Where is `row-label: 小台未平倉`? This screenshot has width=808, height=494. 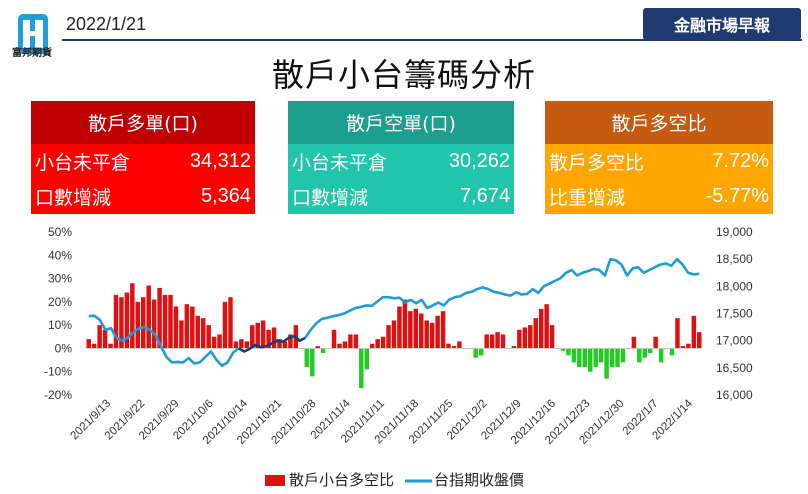
row-label: 小台未平倉 is located at coordinates (83, 163).